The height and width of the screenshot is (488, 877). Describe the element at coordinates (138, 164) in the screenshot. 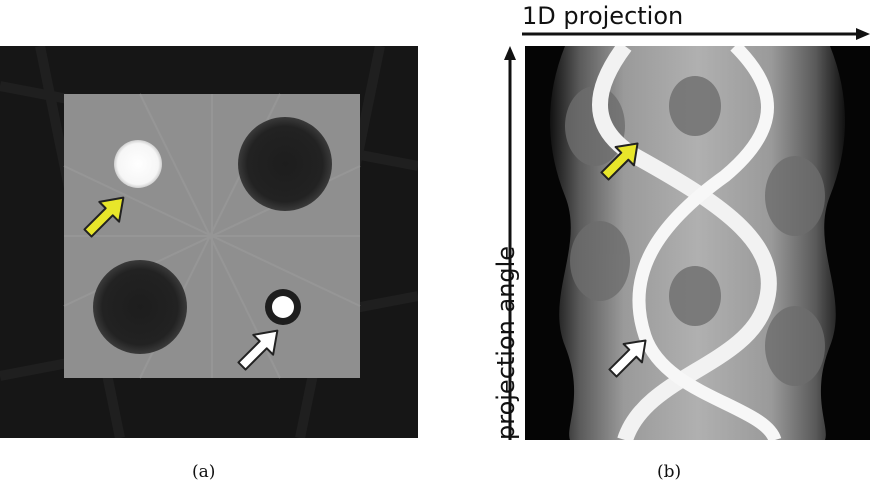

I see `bright-insert-large` at that location.